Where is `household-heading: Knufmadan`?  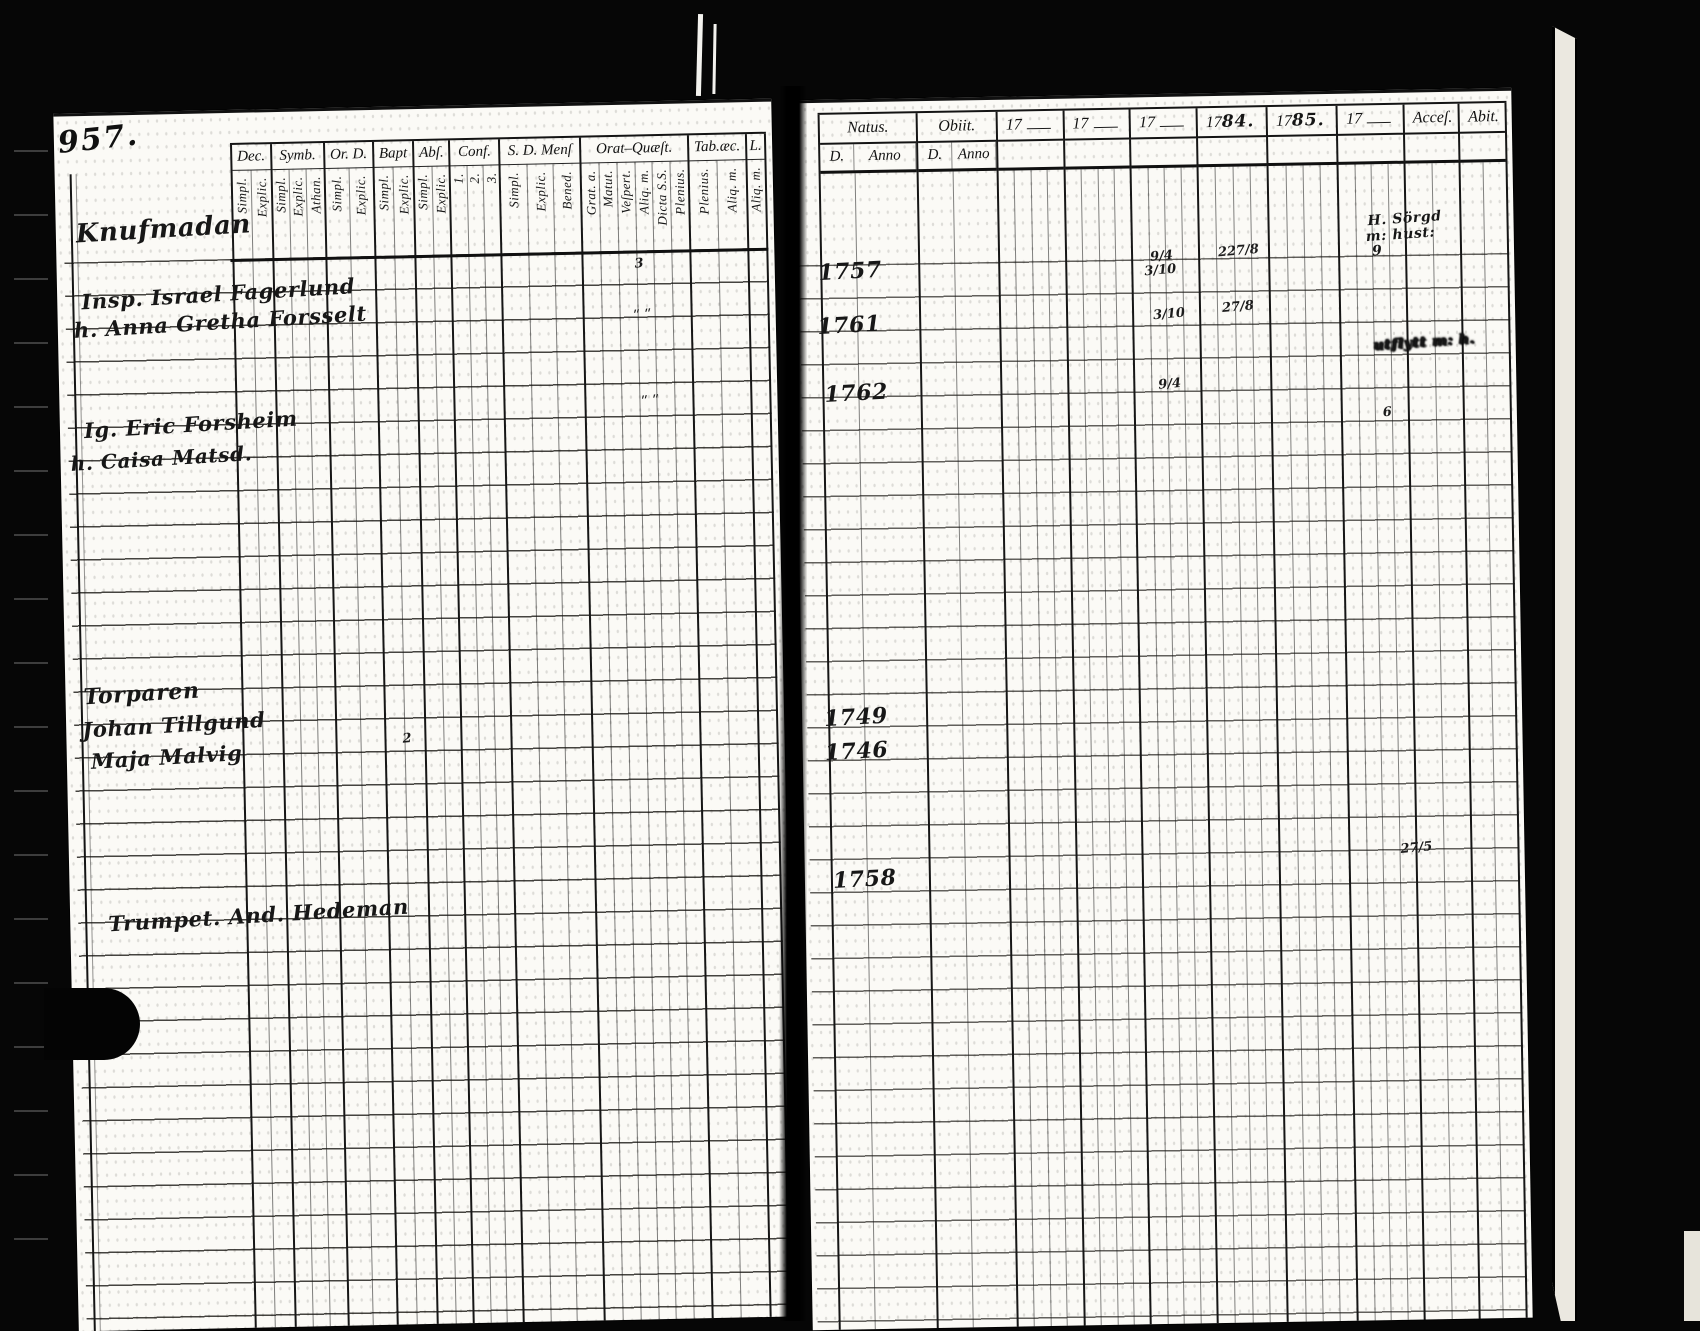 household-heading: Knufmadan is located at coordinates (163, 229).